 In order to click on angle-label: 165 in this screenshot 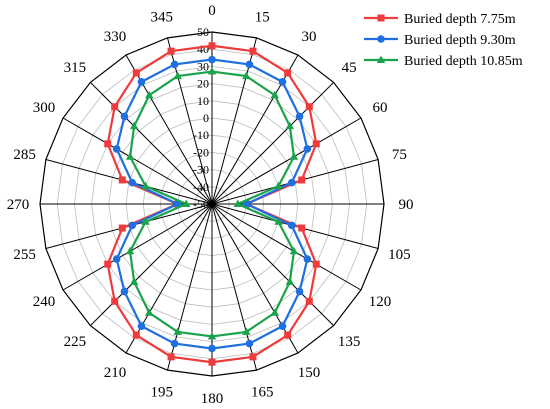, I will do `click(262, 392)`.